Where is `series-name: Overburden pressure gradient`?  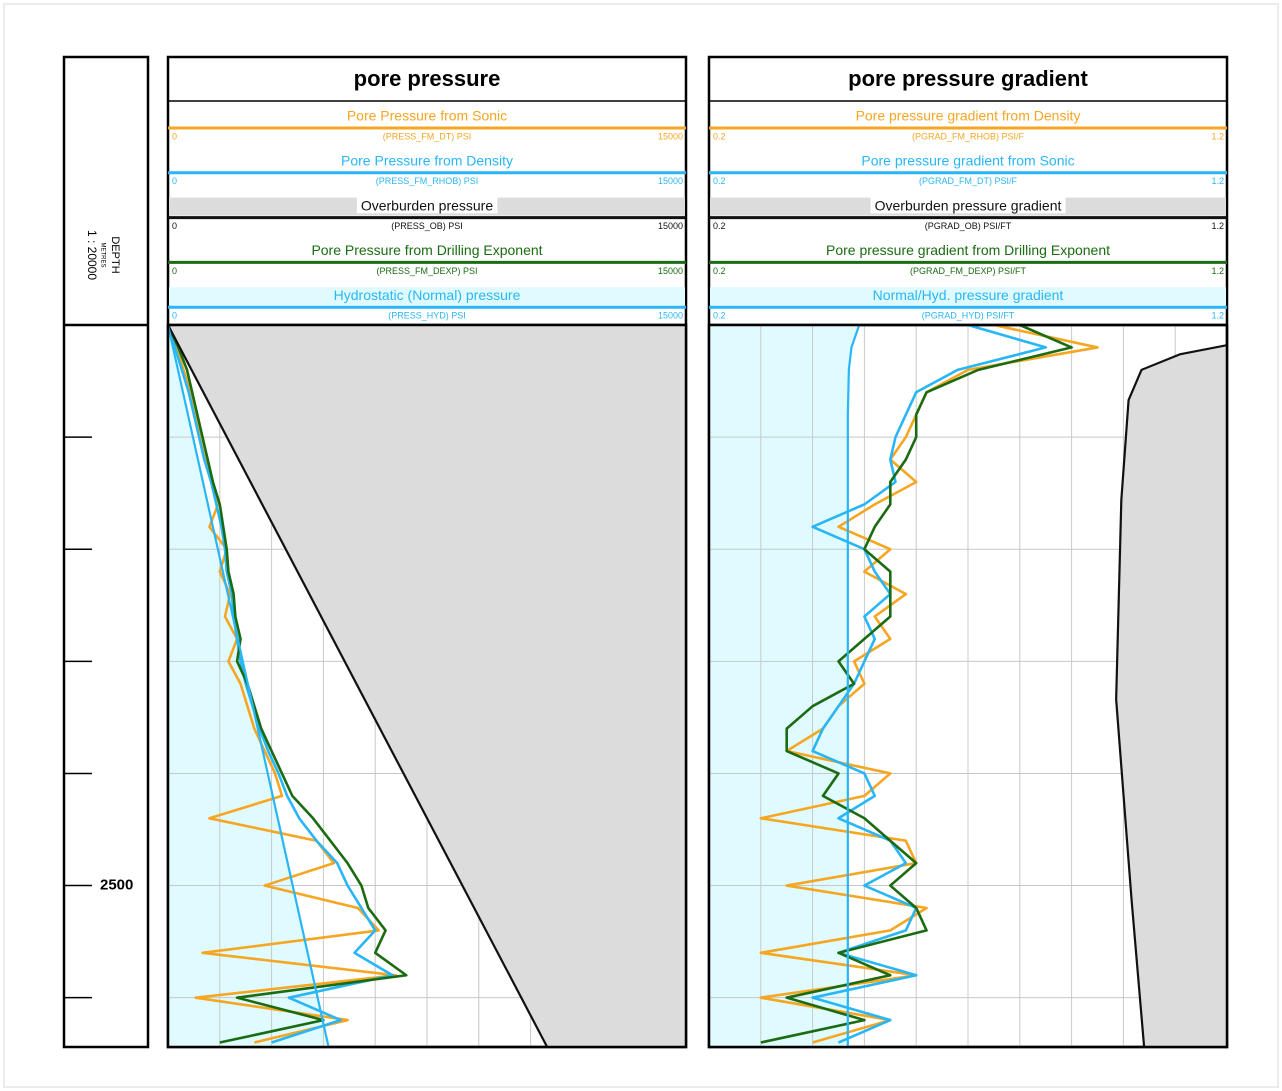 series-name: Overburden pressure gradient is located at coordinates (968, 205).